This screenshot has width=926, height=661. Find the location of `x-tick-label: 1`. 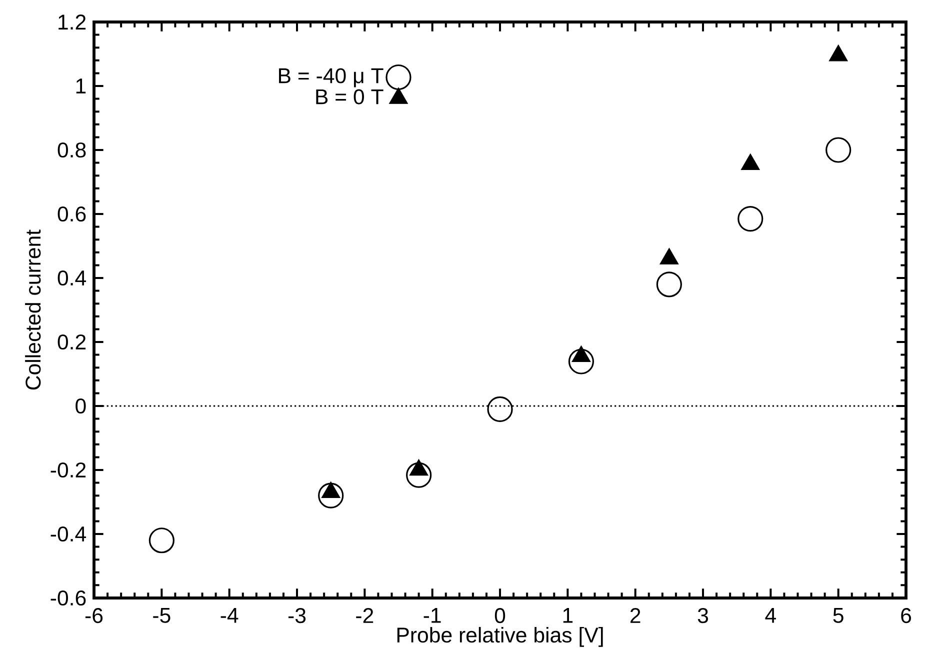

x-tick-label: 1 is located at coordinates (568, 615).